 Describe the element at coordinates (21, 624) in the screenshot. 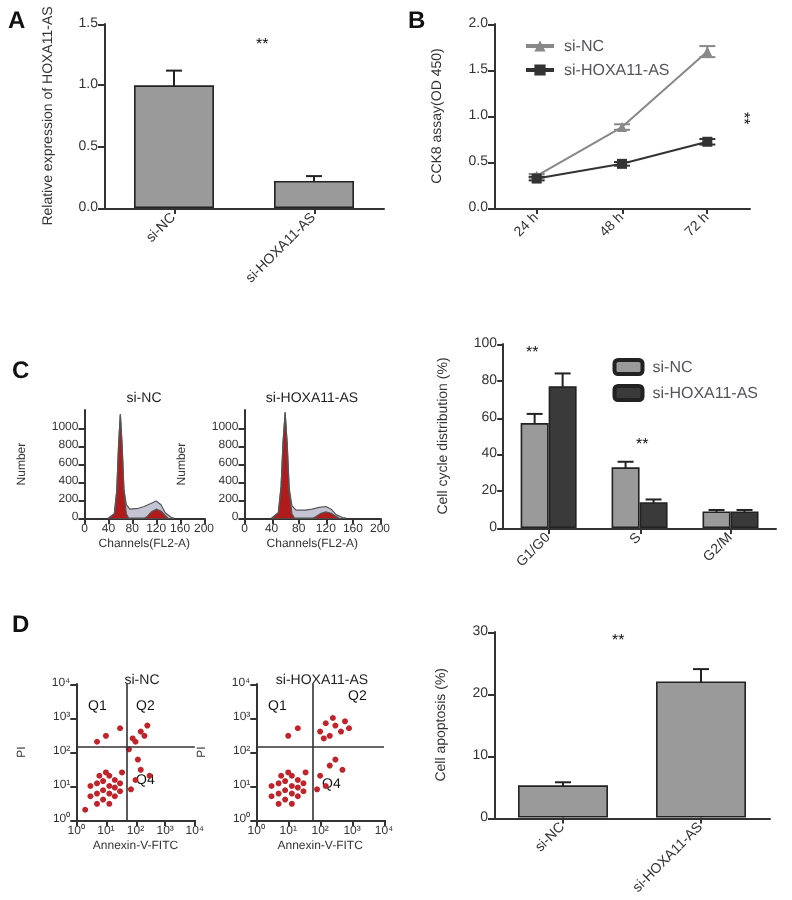

I see `text: D` at that location.